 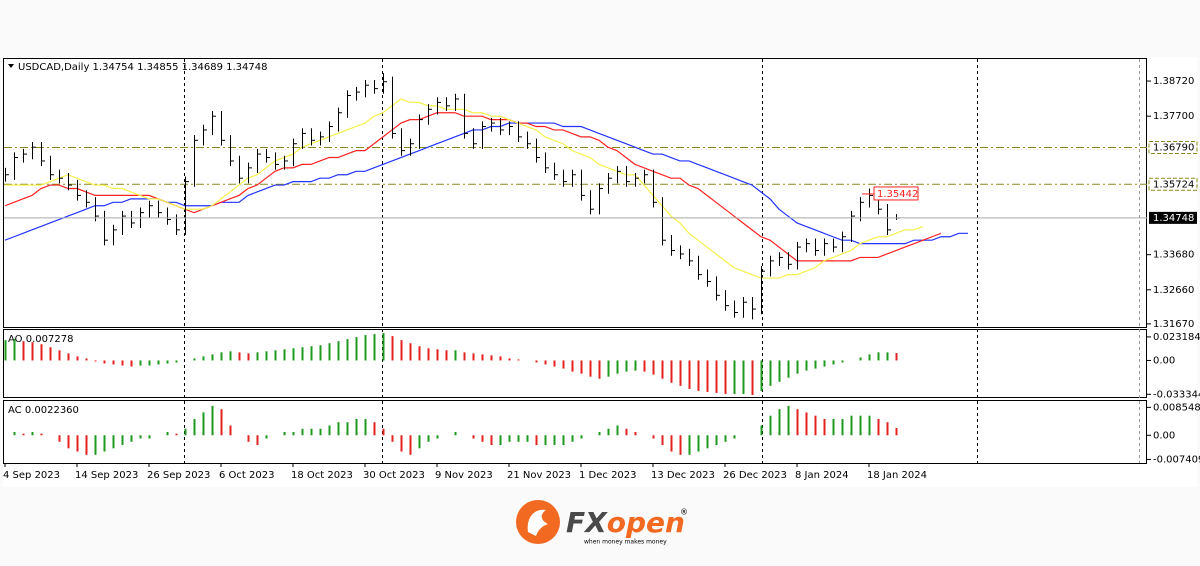 I want to click on y-tick-label: 1.38720, so click(x=1173, y=81).